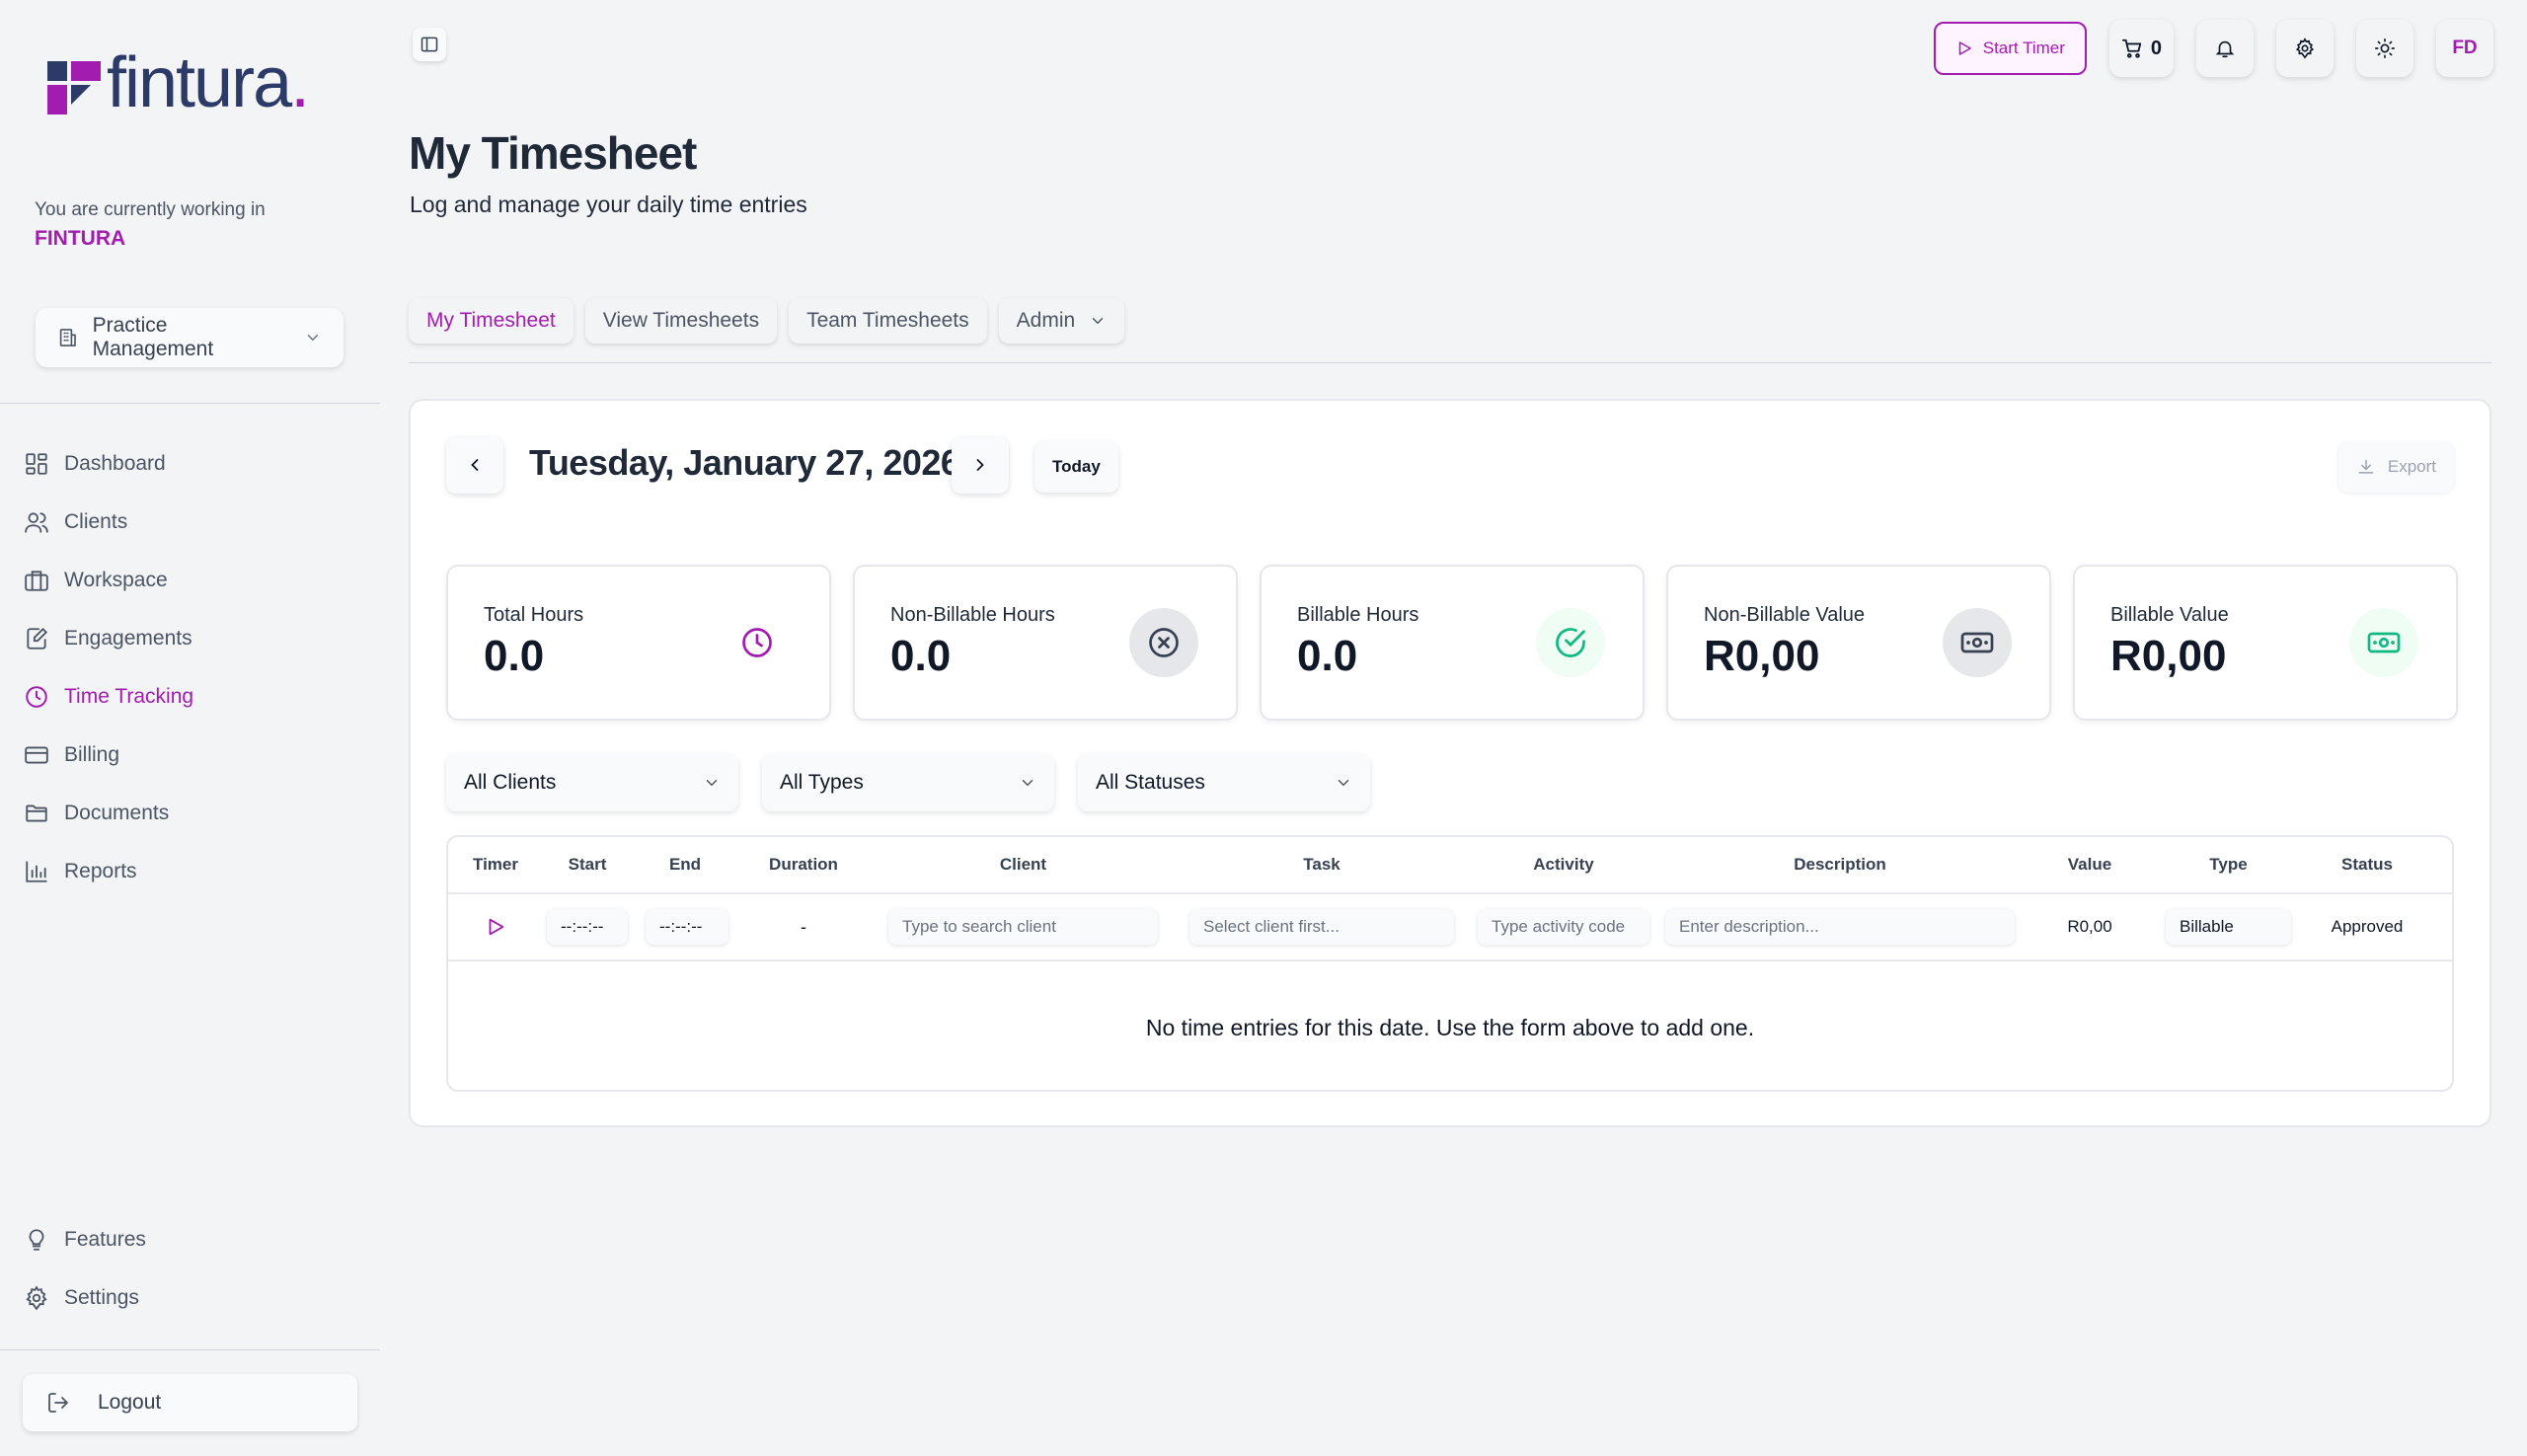 This screenshot has height=1456, width=2527. I want to click on sidebar-item-clients: Clients, so click(108, 522).